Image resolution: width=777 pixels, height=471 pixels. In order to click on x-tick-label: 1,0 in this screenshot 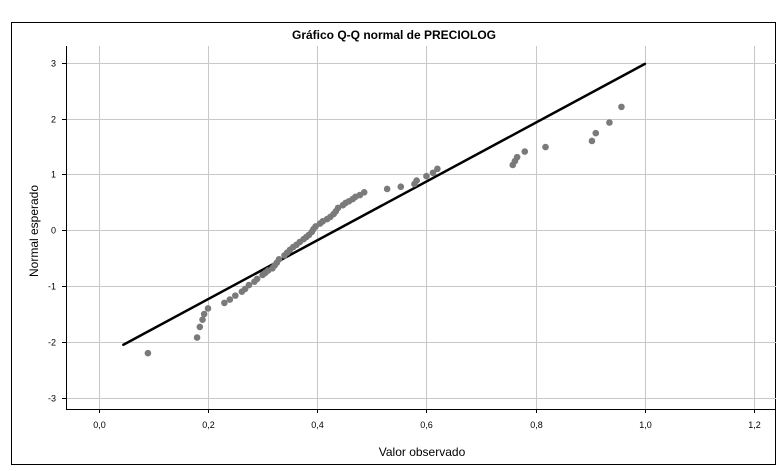, I will do `click(645, 425)`.